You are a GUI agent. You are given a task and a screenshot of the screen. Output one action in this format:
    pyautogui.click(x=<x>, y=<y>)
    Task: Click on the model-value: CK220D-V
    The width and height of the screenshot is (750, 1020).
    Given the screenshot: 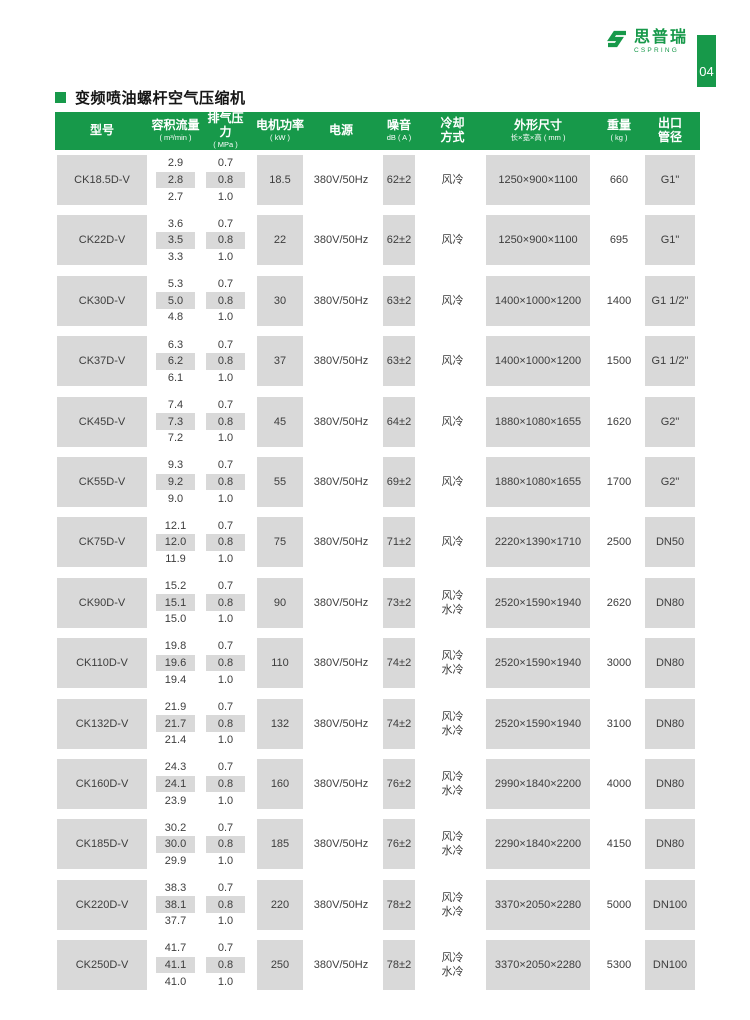 What is the action you would take?
    pyautogui.click(x=102, y=904)
    